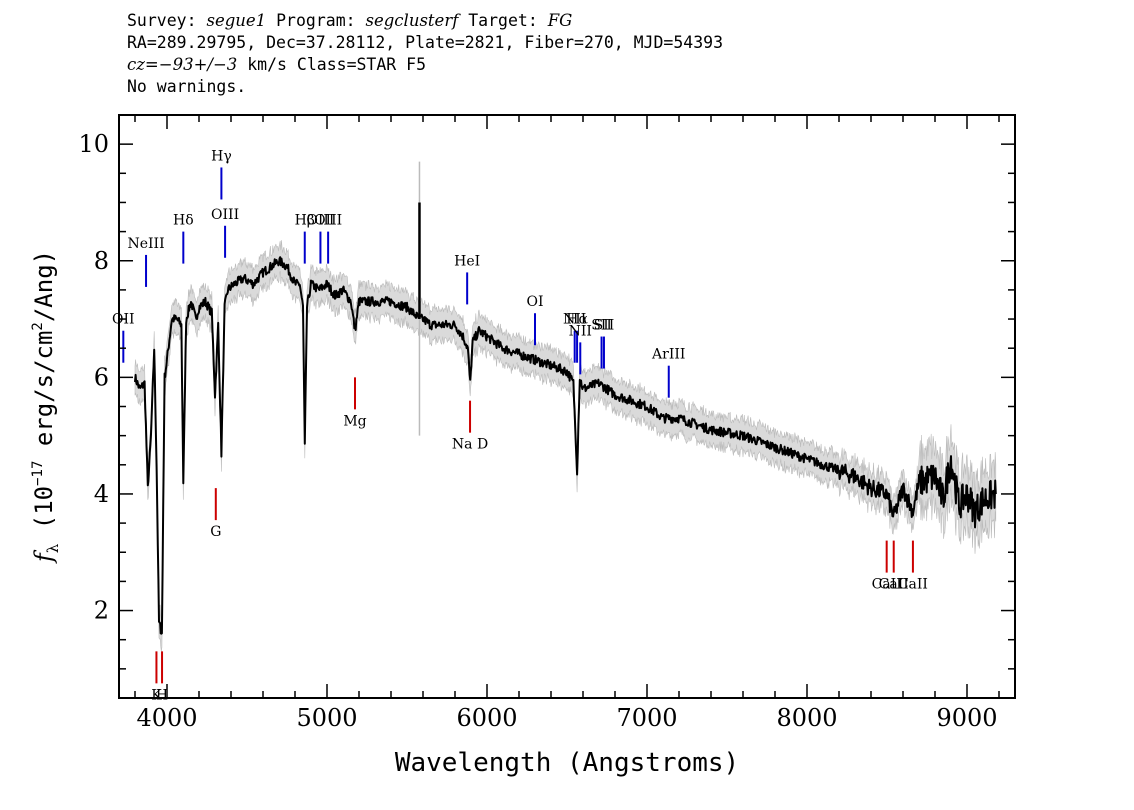 This screenshot has width=1134, height=810. Describe the element at coordinates (221, 156) in the screenshot. I see `emission-line-label-3: Hγ` at that location.